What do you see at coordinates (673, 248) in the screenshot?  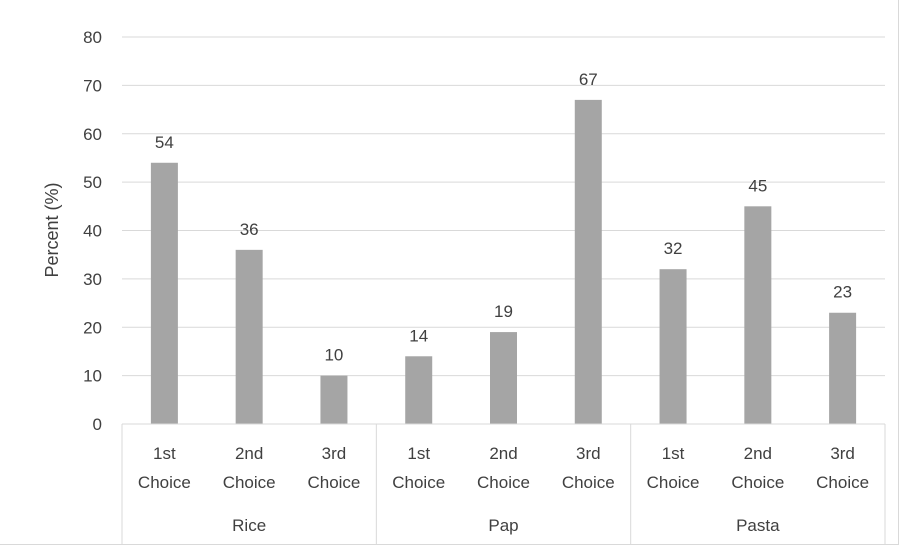 I see `data-label: 32` at bounding box center [673, 248].